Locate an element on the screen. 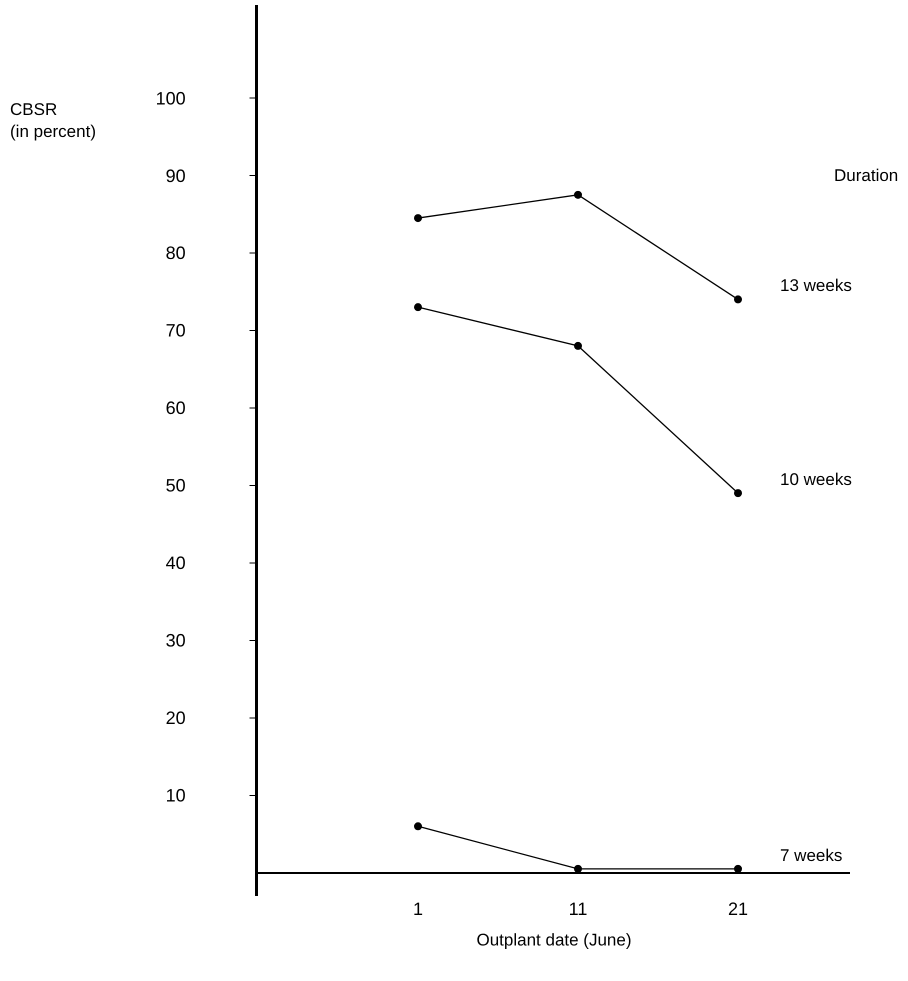  y-tick-label: 80 is located at coordinates (176, 253).